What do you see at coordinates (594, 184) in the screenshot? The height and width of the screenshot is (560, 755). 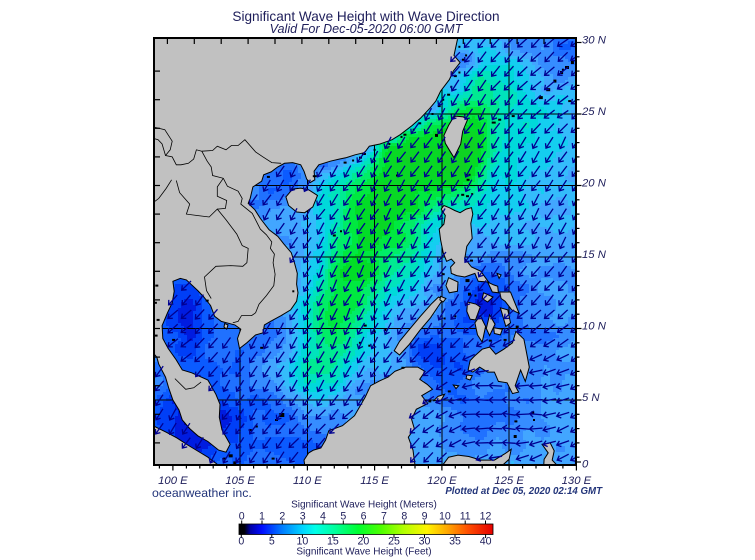 I see `svg-text: 20 N` at bounding box center [594, 184].